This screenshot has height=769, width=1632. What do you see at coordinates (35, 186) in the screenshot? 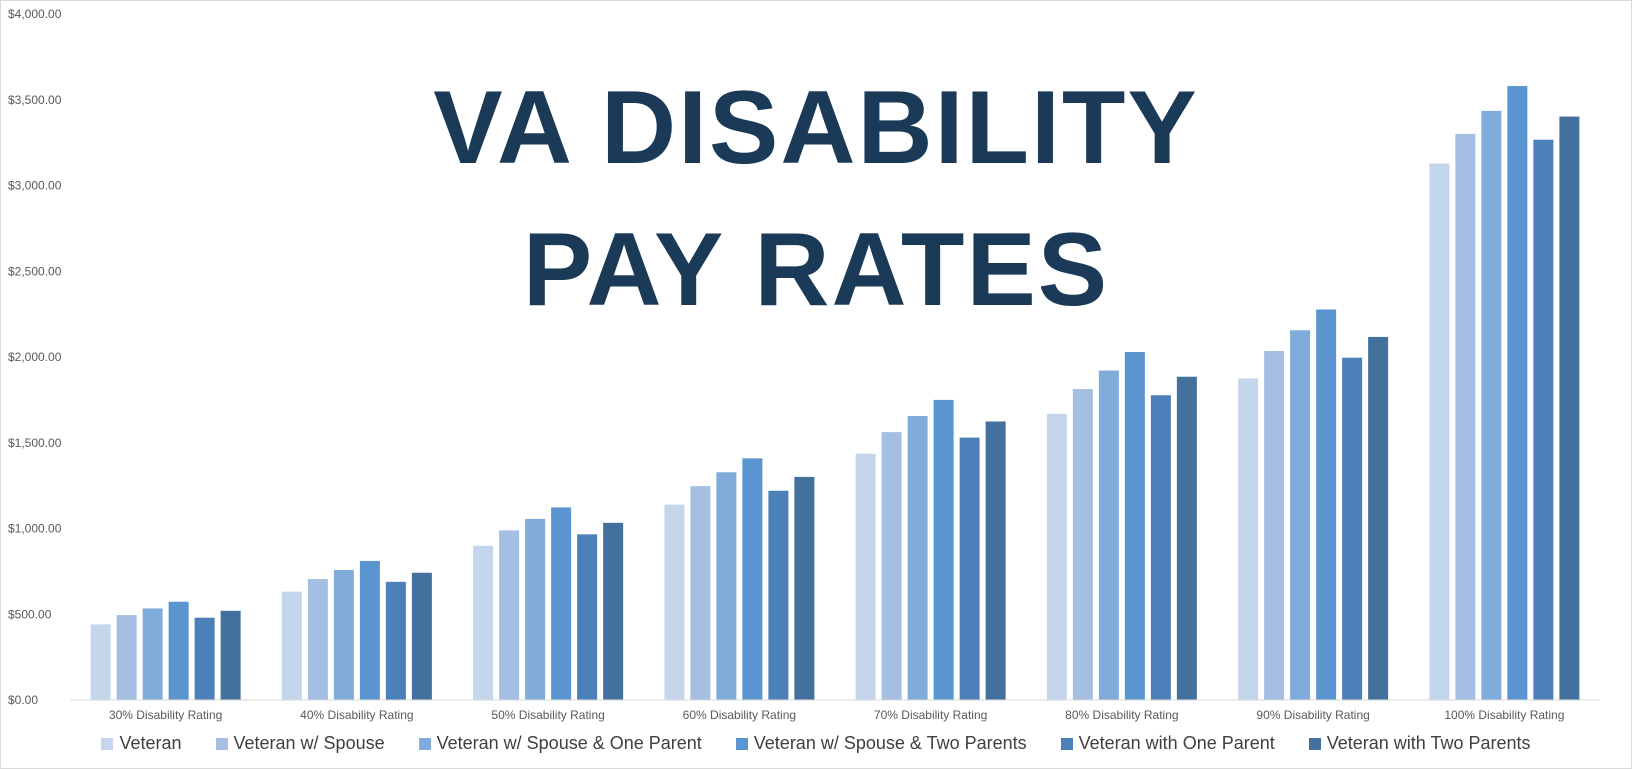
I see `y-tick-label: $3,000.00` at bounding box center [35, 186].